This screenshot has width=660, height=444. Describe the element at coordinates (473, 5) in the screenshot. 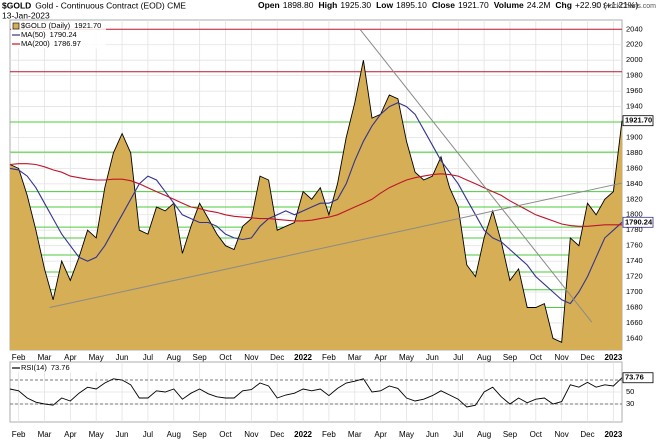

I see `quote-value: 1921.70` at that location.